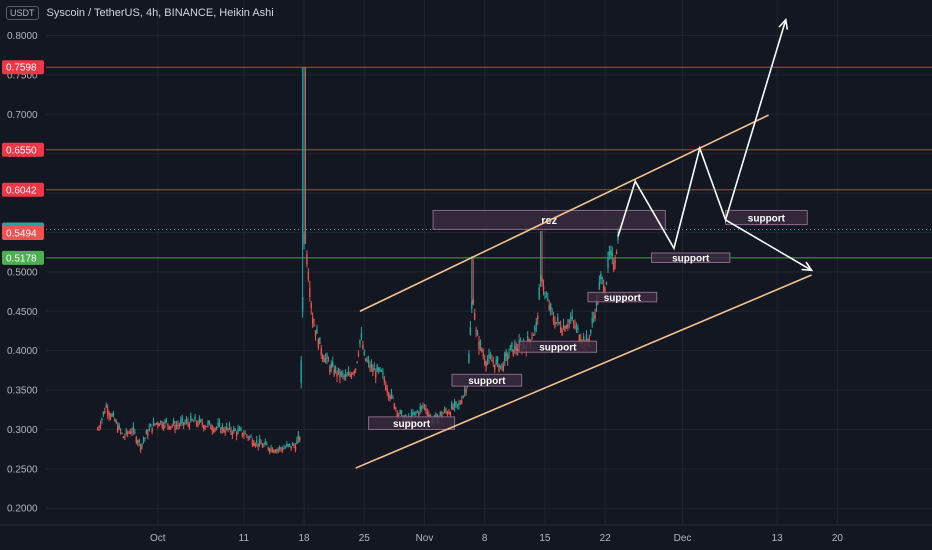 Image resolution: width=932 pixels, height=550 pixels. I want to click on x-tick-label: 11, so click(244, 538).